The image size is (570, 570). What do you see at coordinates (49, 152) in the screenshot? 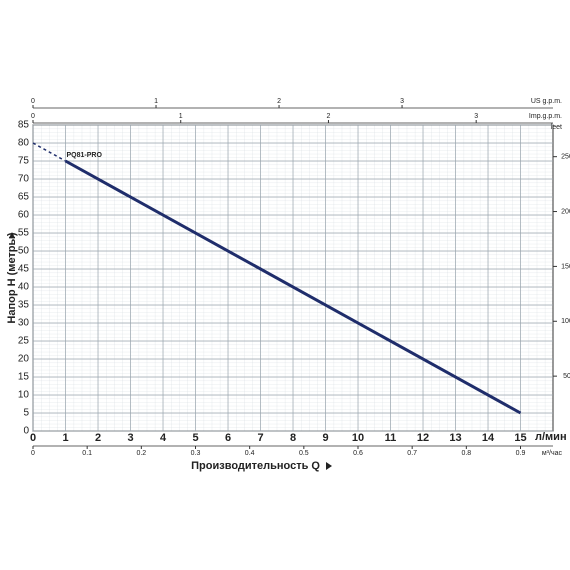
I see `curve-segment` at bounding box center [49, 152].